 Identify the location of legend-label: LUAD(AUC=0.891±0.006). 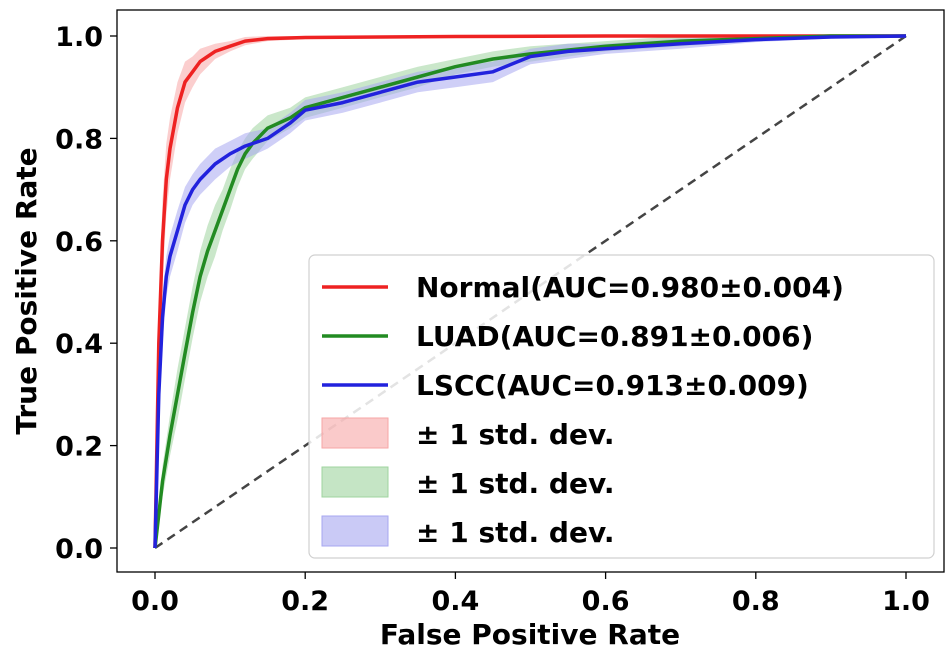
(614, 336).